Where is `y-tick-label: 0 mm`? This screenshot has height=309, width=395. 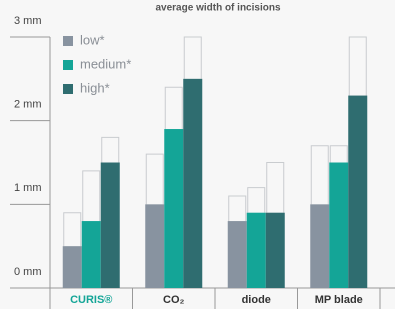 y-tick-label: 0 mm is located at coordinates (28, 272).